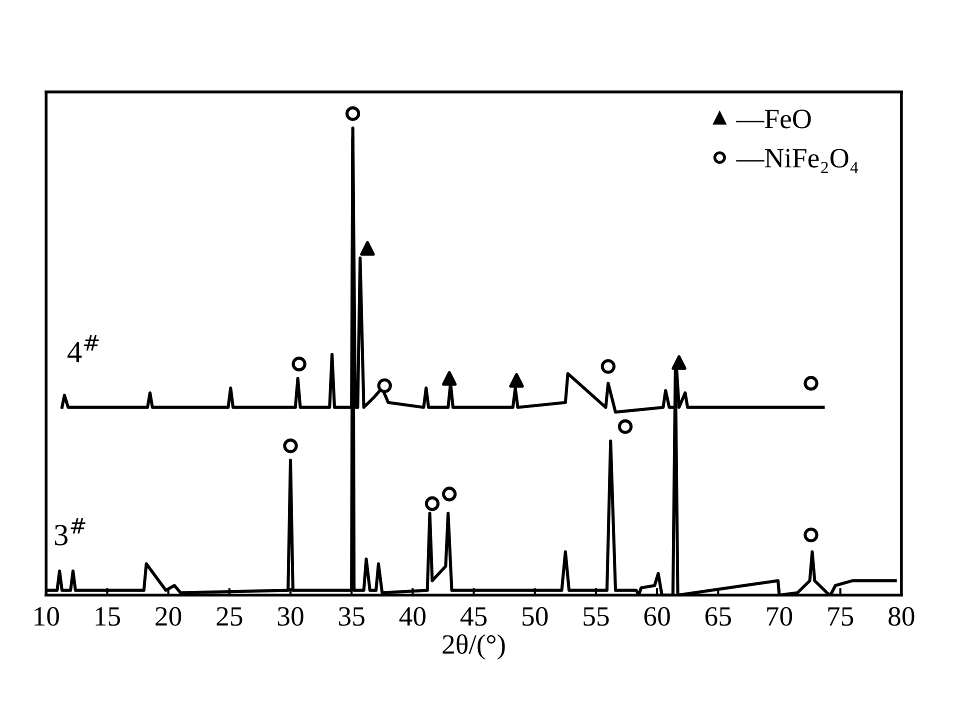 The width and height of the screenshot is (961, 724). What do you see at coordinates (773, 119) in the screenshot?
I see `legend-label: —FeO` at bounding box center [773, 119].